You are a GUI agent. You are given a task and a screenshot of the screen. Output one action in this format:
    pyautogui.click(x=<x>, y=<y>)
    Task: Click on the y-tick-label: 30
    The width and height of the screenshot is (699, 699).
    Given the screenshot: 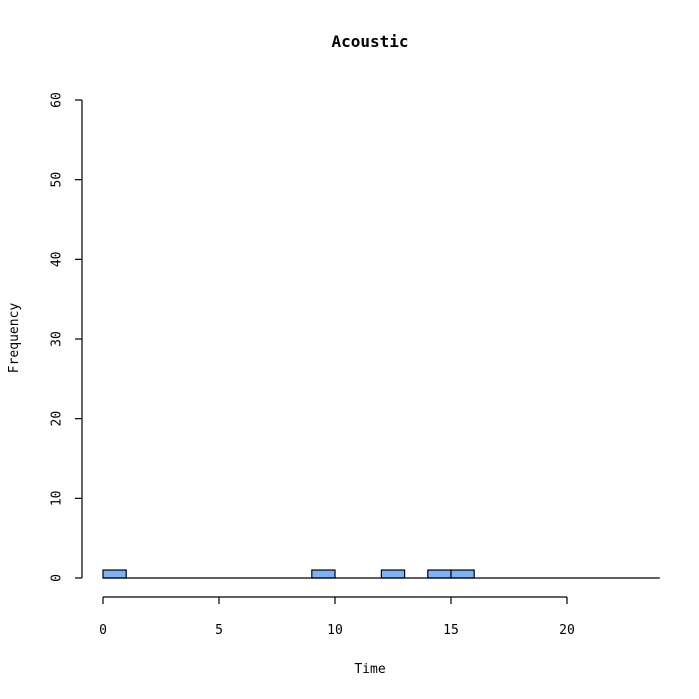 What is the action you would take?
    pyautogui.click(x=57, y=339)
    